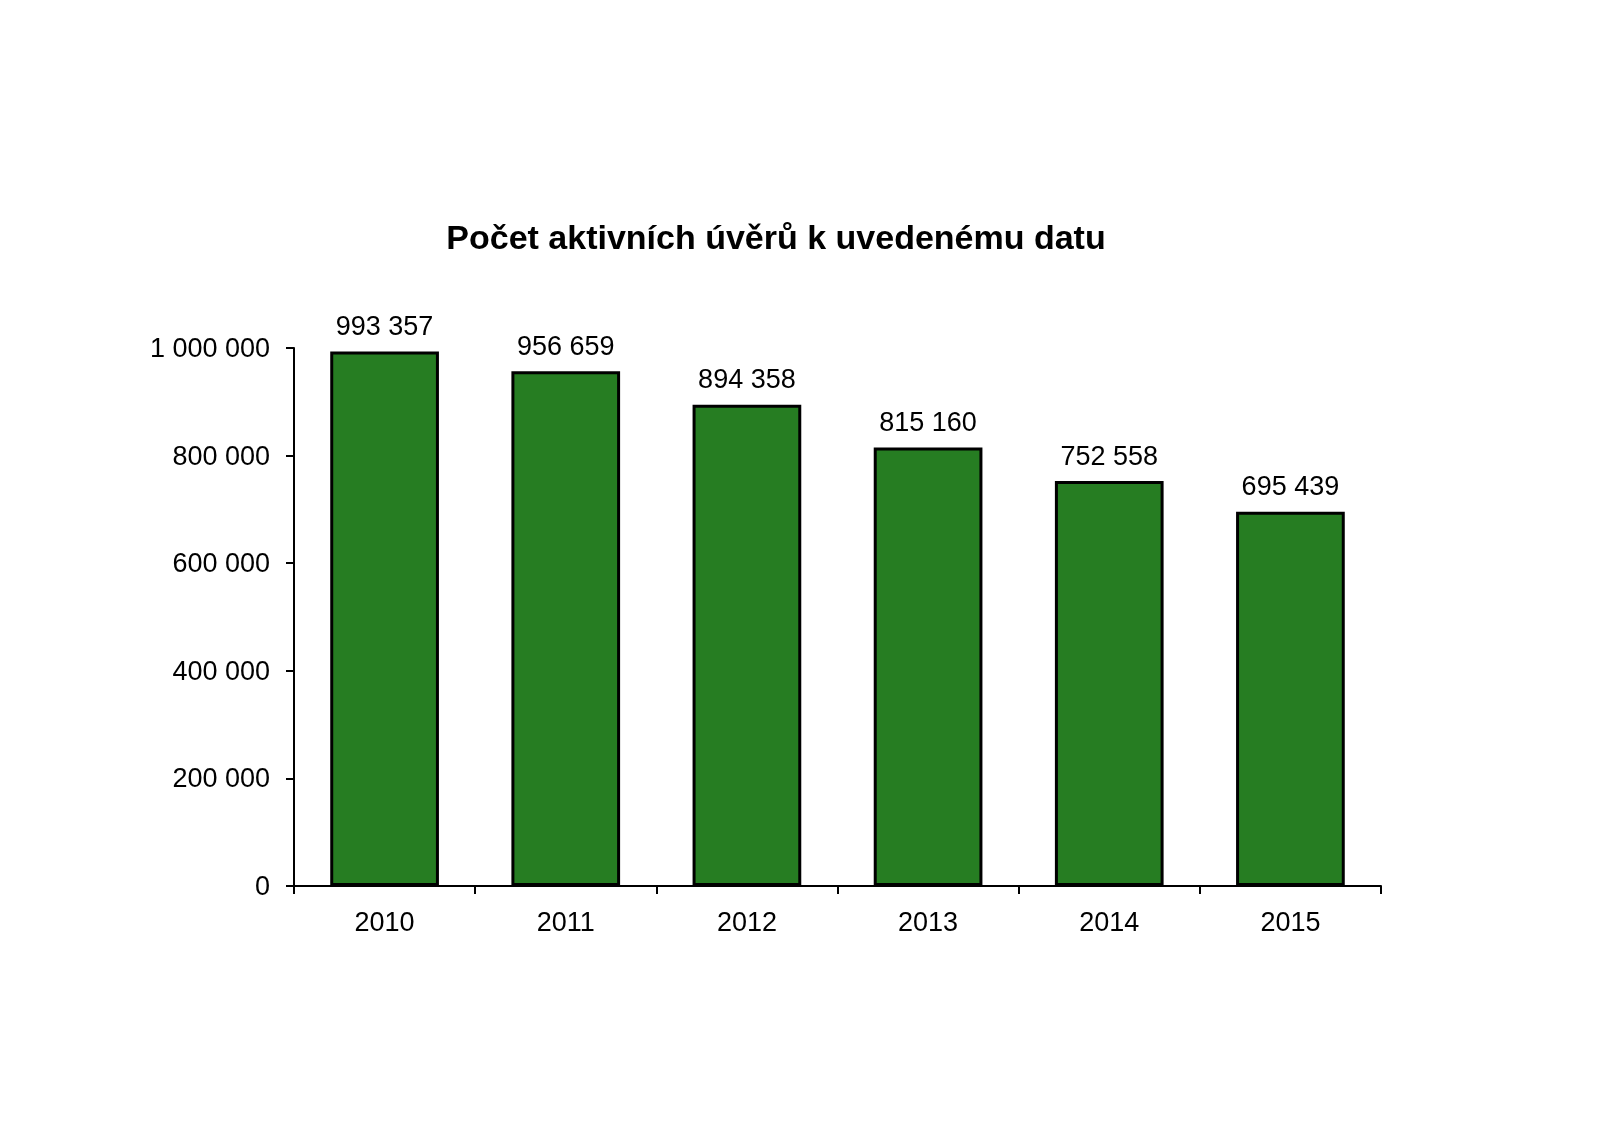  What do you see at coordinates (221, 563) in the screenshot?
I see `y-tick-label: 600 000` at bounding box center [221, 563].